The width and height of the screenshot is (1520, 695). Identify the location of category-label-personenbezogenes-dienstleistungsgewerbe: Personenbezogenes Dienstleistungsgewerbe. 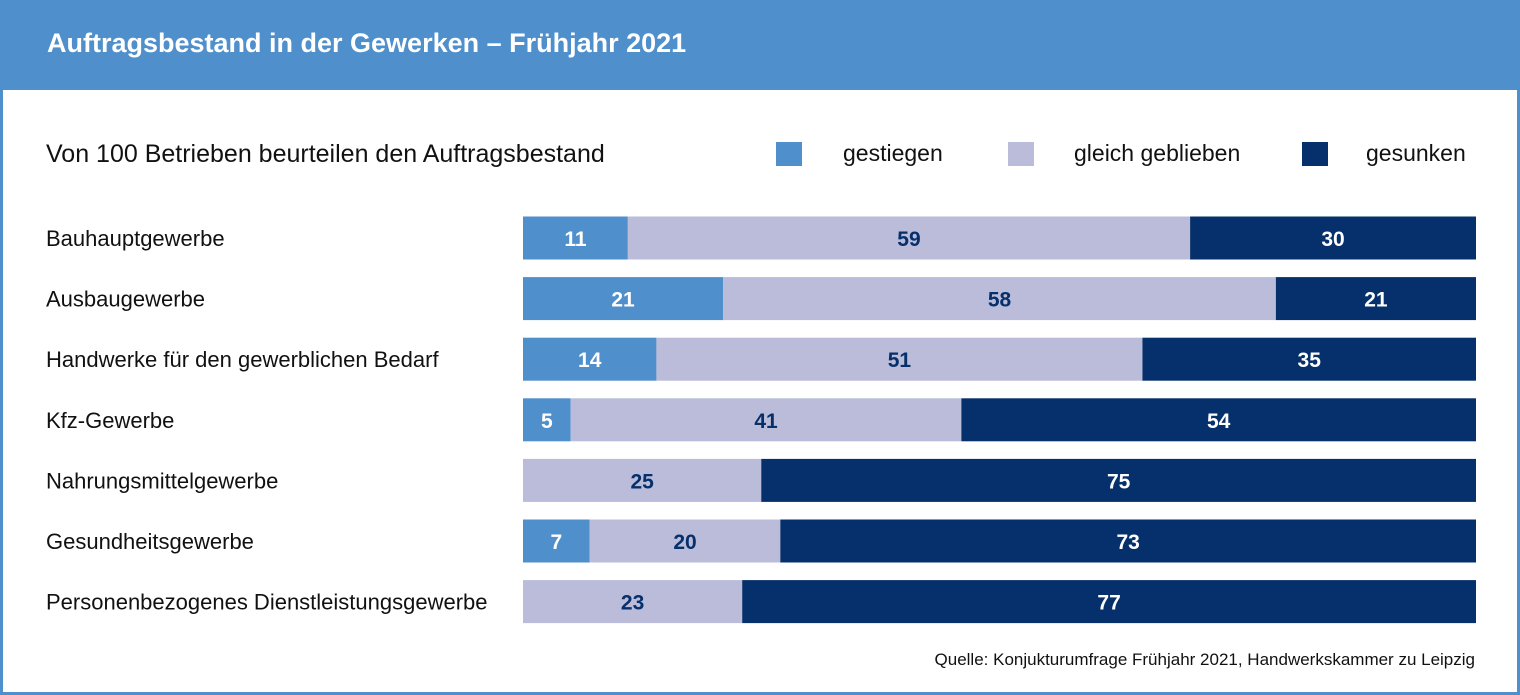
(267, 602).